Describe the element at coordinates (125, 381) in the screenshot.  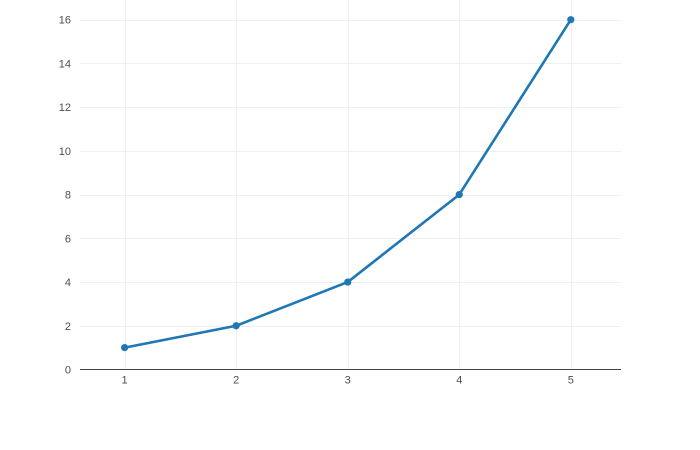
I see `x-tick-label-1: 1` at that location.